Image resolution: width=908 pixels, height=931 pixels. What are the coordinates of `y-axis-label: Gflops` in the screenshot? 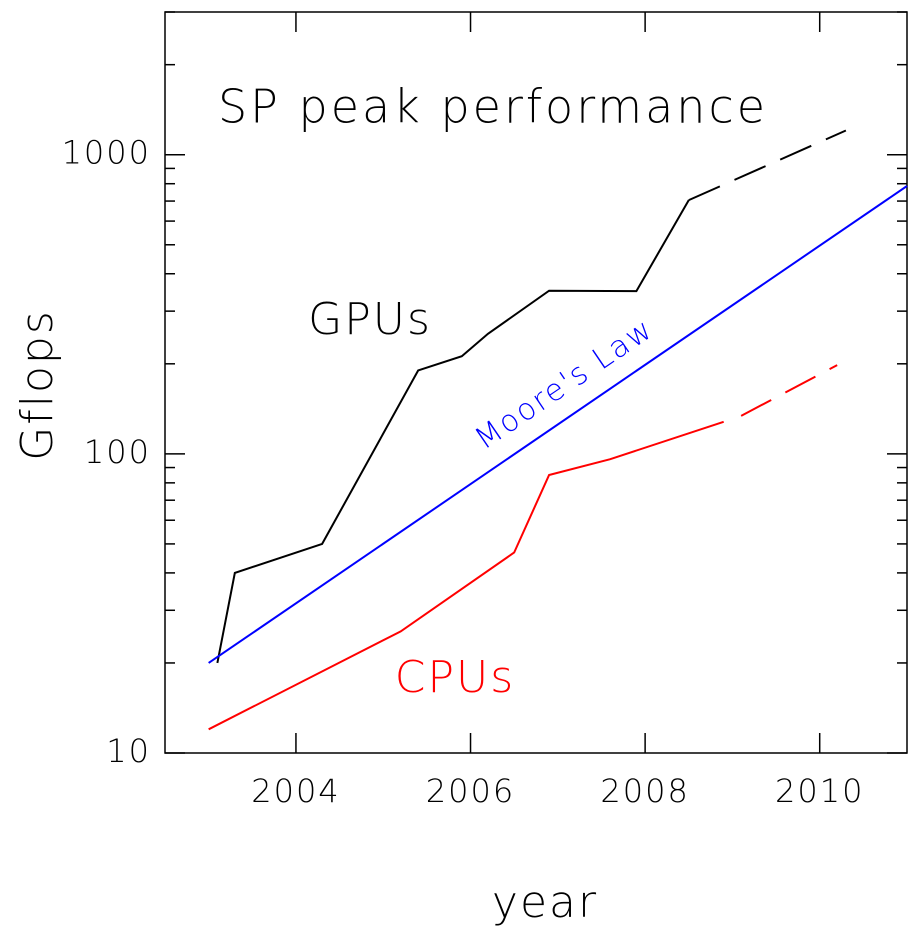 It's located at (37, 385).